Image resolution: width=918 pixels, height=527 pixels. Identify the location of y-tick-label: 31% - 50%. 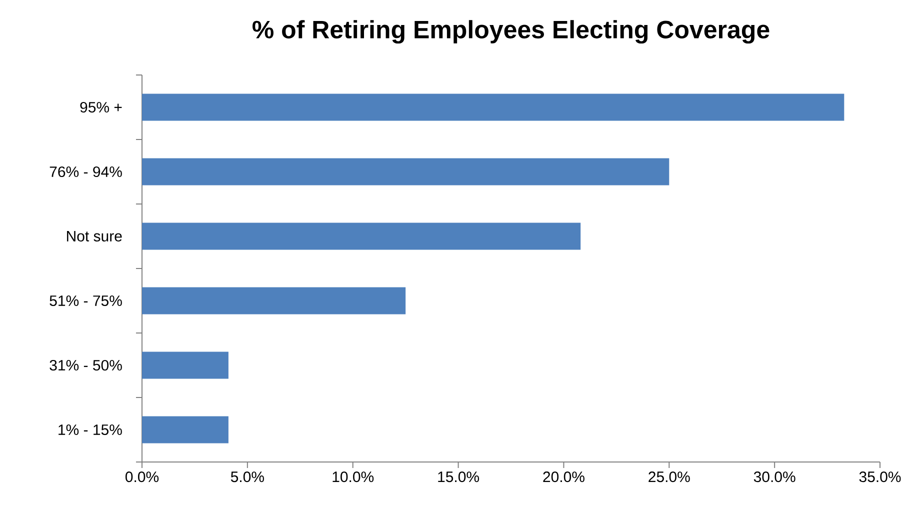
(86, 365).